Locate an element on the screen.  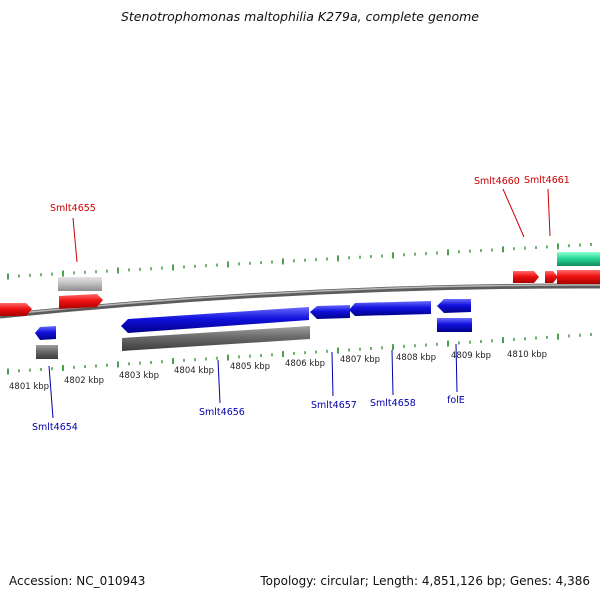
kbp-label: 4806 kbp is located at coordinates (305, 364).